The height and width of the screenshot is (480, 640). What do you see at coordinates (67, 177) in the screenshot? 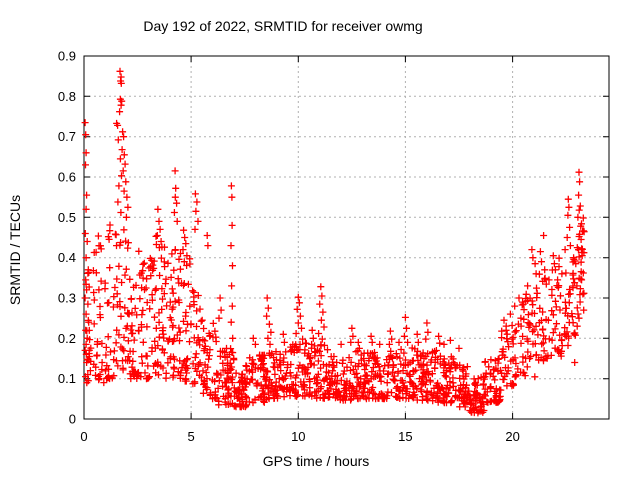
I see `y-tick-label: 0.6` at bounding box center [67, 177].